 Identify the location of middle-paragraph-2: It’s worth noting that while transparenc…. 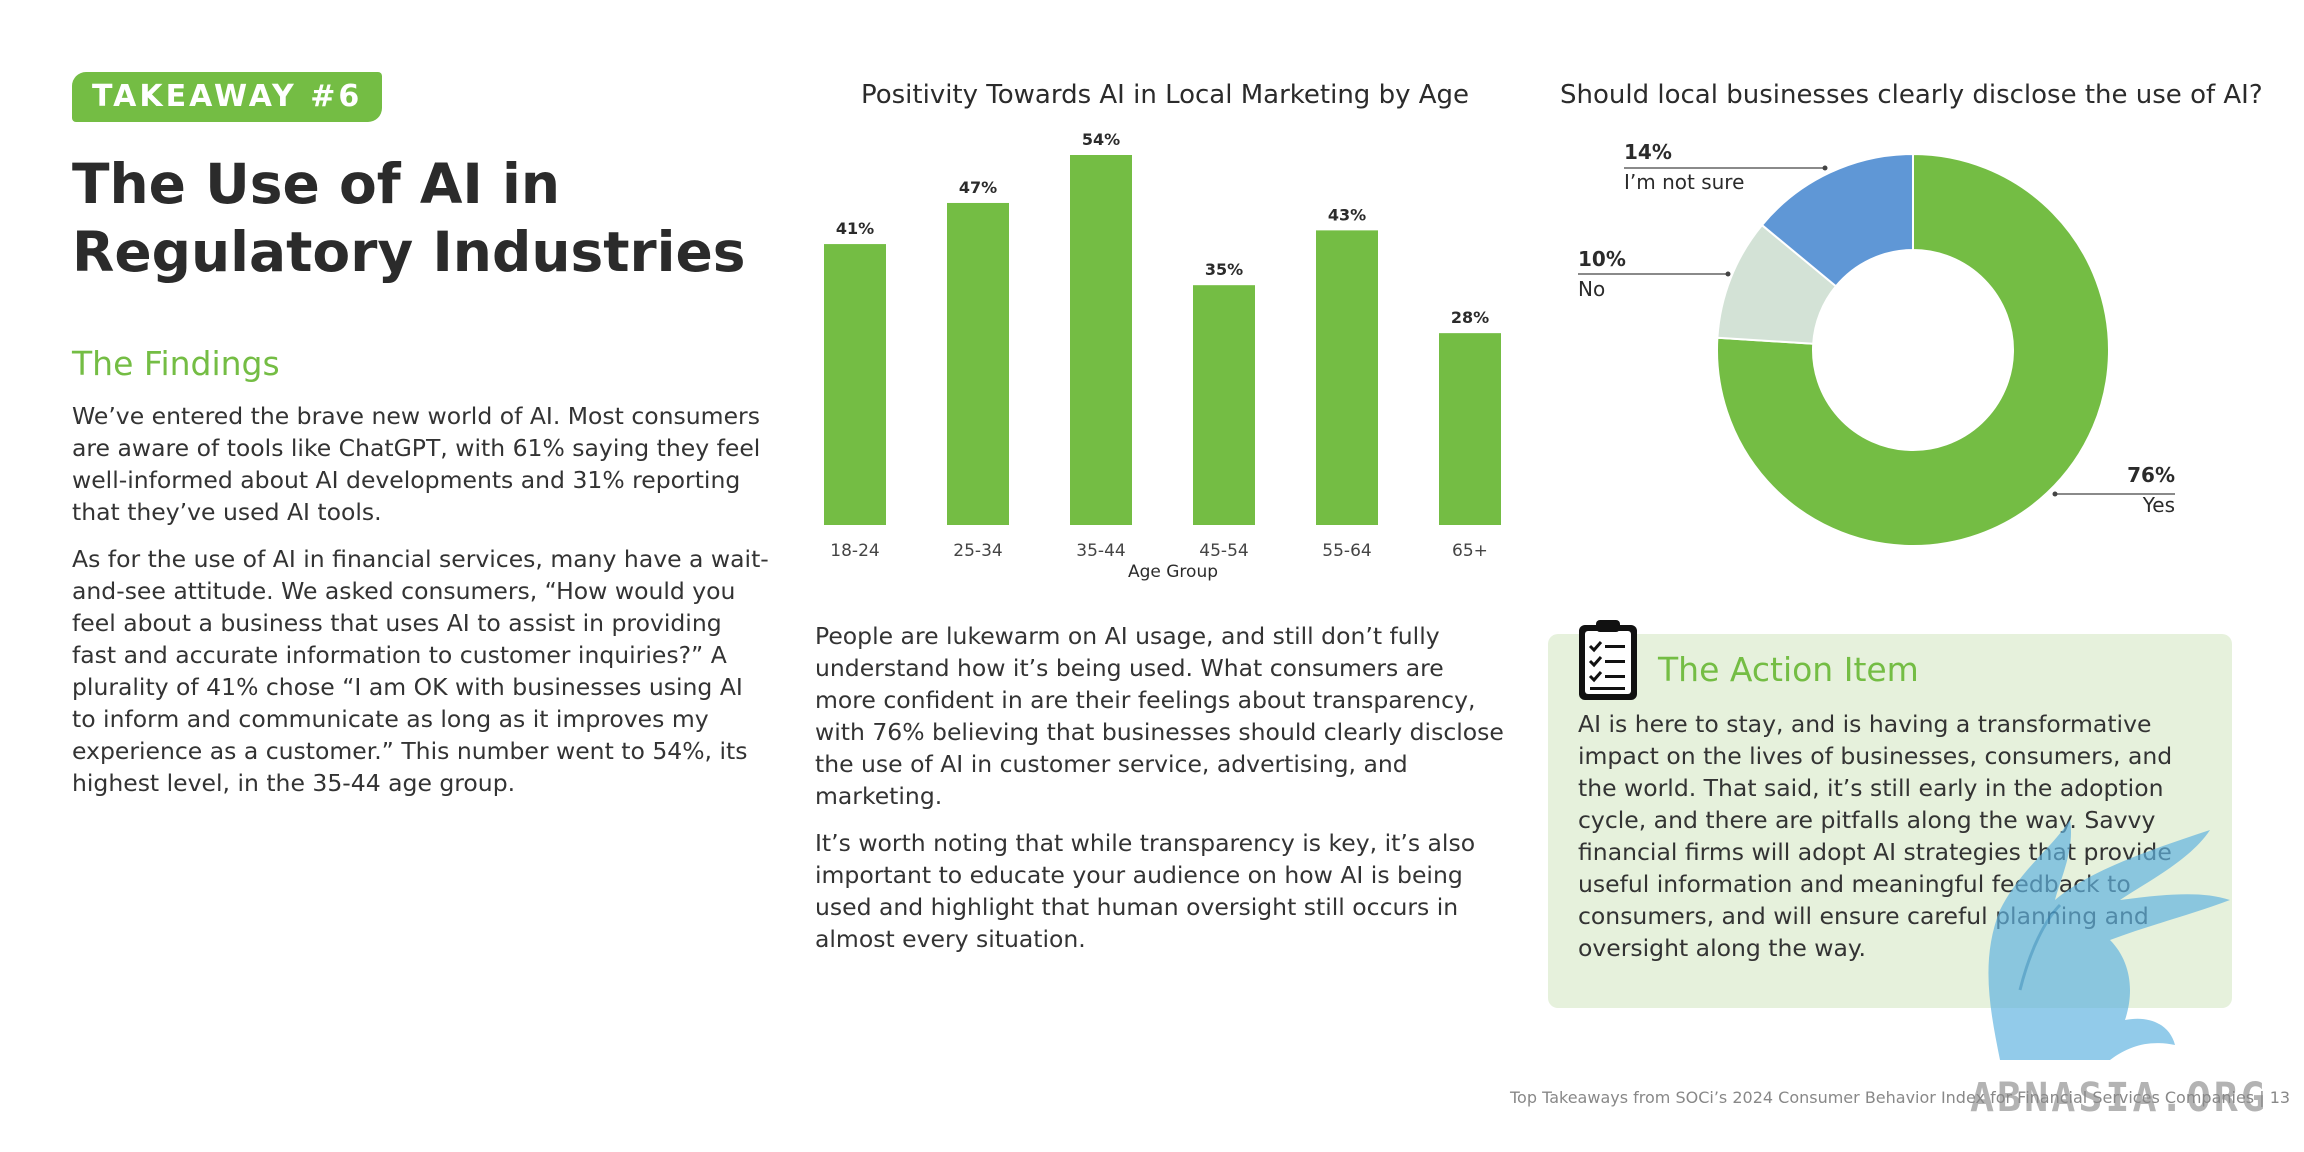
(1145, 891).